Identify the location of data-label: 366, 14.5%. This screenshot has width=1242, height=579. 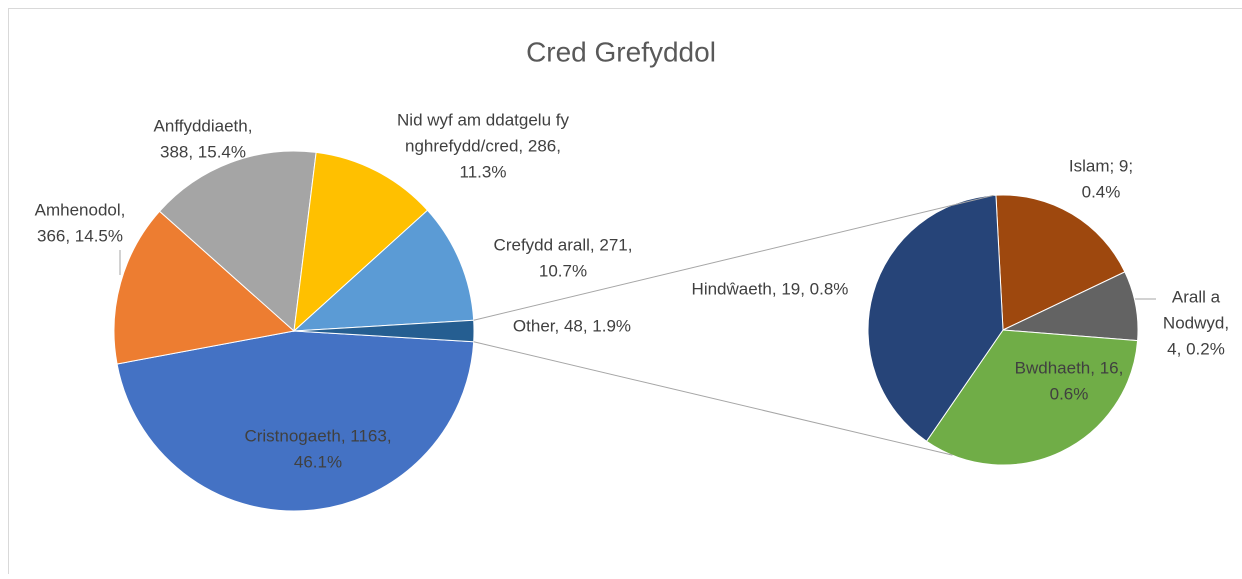
(80, 235).